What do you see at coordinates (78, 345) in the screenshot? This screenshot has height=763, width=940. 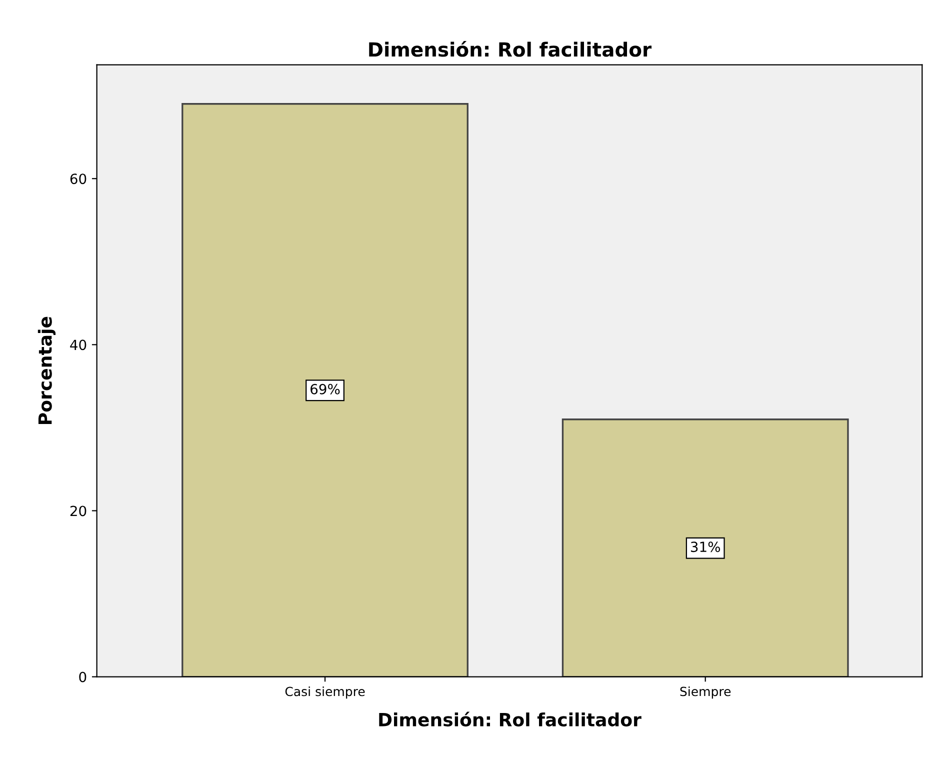 I see `y-tick-label: 40` at bounding box center [78, 345].